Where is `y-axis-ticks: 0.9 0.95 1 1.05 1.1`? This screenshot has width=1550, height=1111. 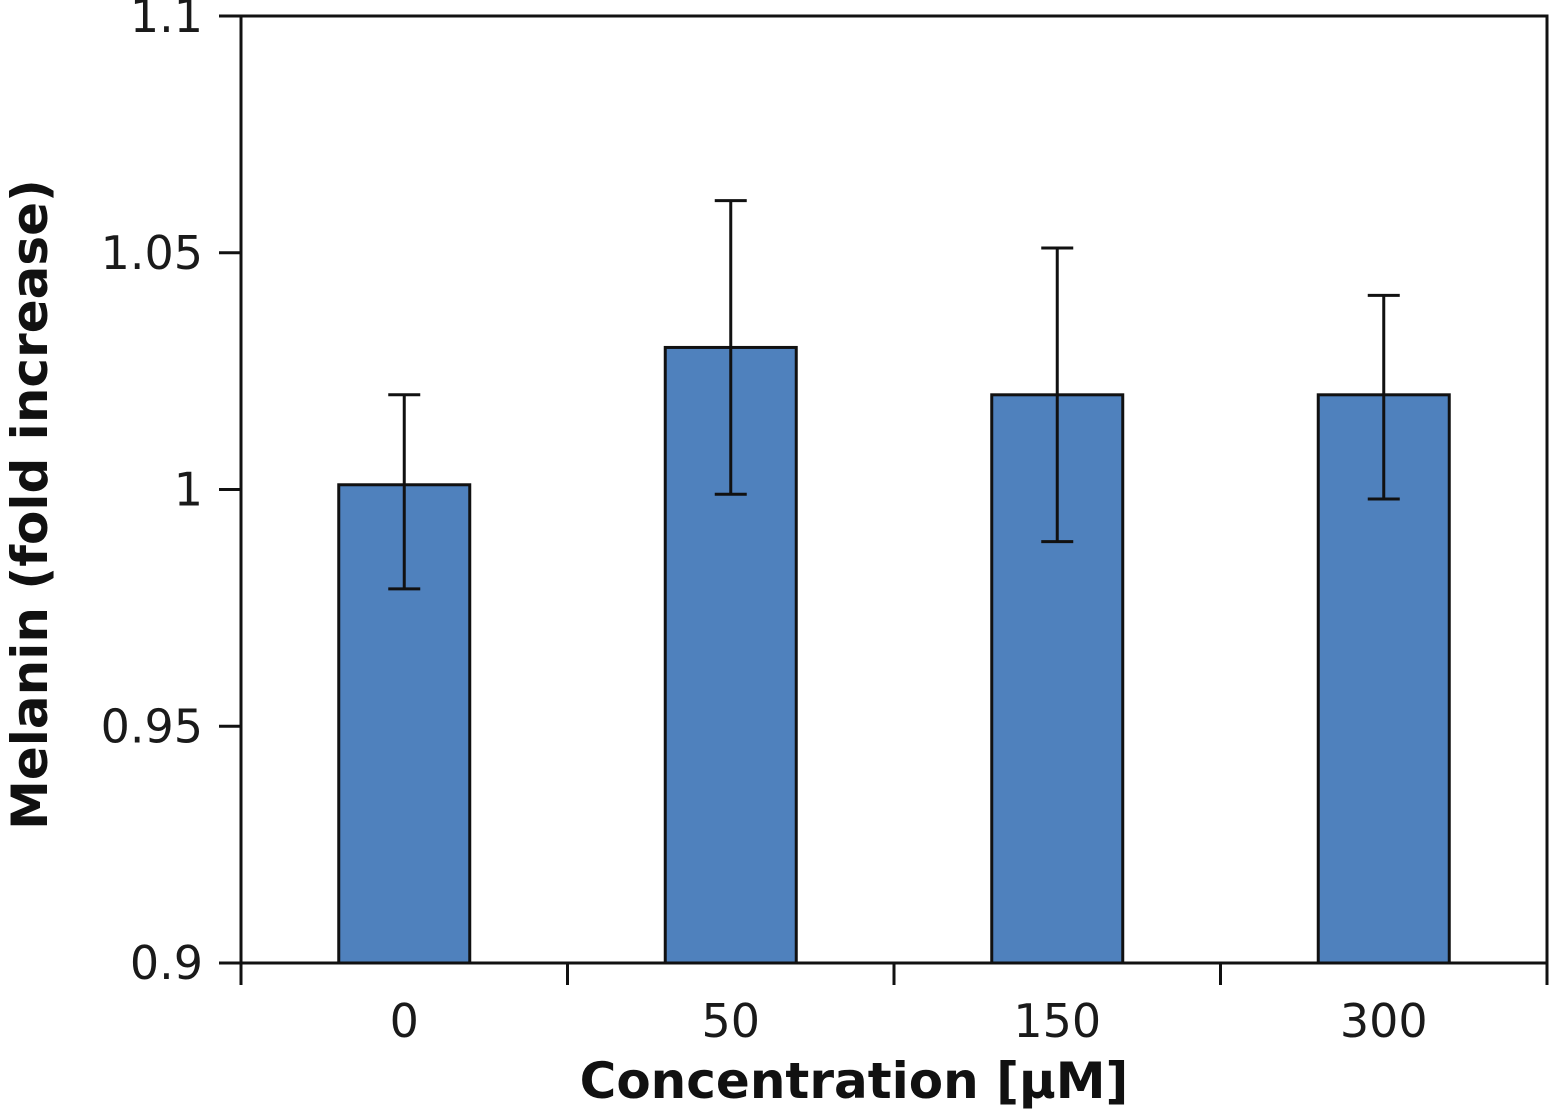
y-axis-ticks: 0.9 0.95 1 1.05 1.1 is located at coordinates (171, 495).